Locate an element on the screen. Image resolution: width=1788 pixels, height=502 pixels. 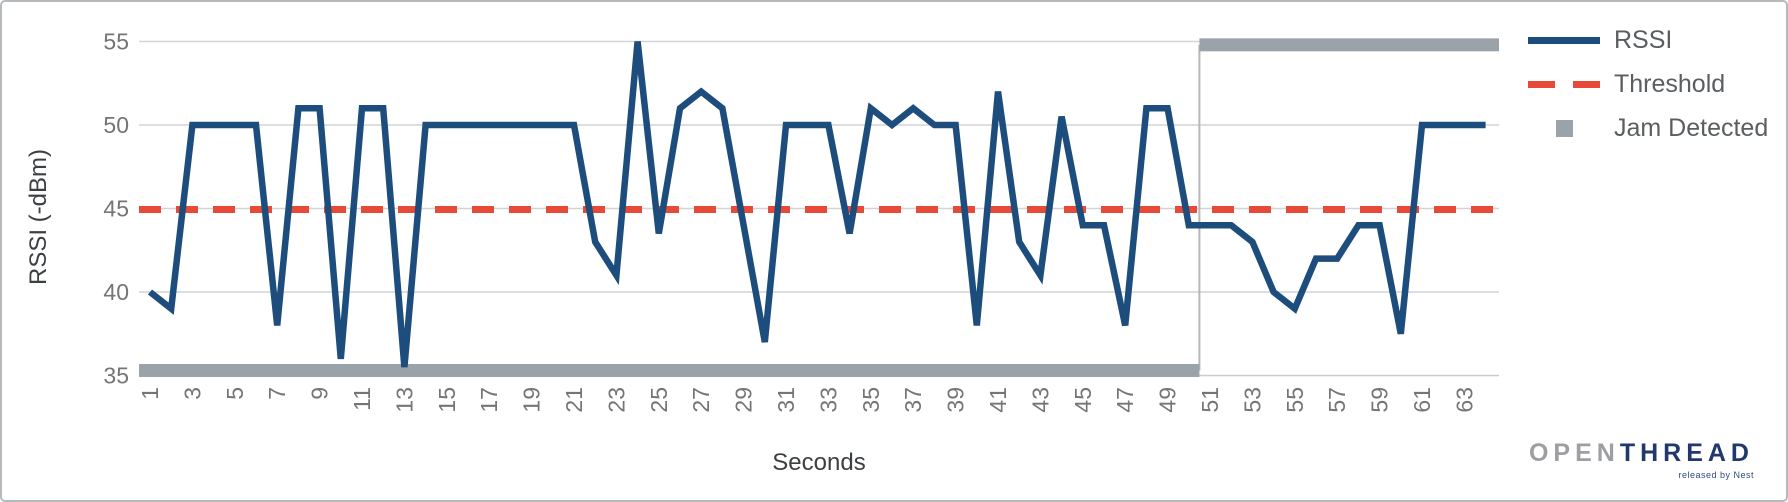
logo-open-text: OPEN is located at coordinates (1574, 453).